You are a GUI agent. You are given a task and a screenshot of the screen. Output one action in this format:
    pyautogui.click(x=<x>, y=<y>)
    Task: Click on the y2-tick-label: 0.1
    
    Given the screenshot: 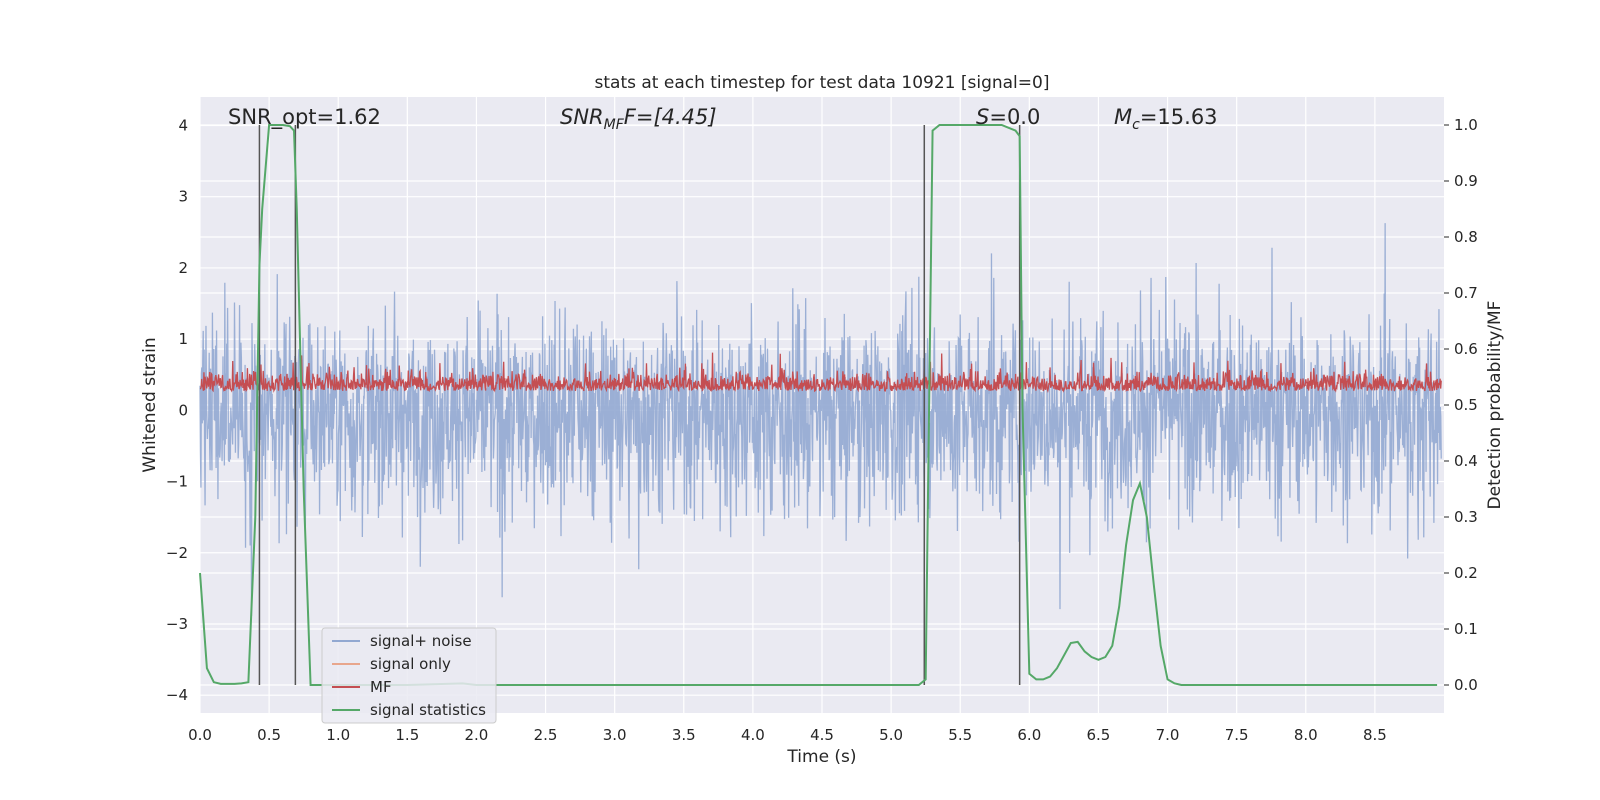 What is the action you would take?
    pyautogui.click(x=1466, y=629)
    